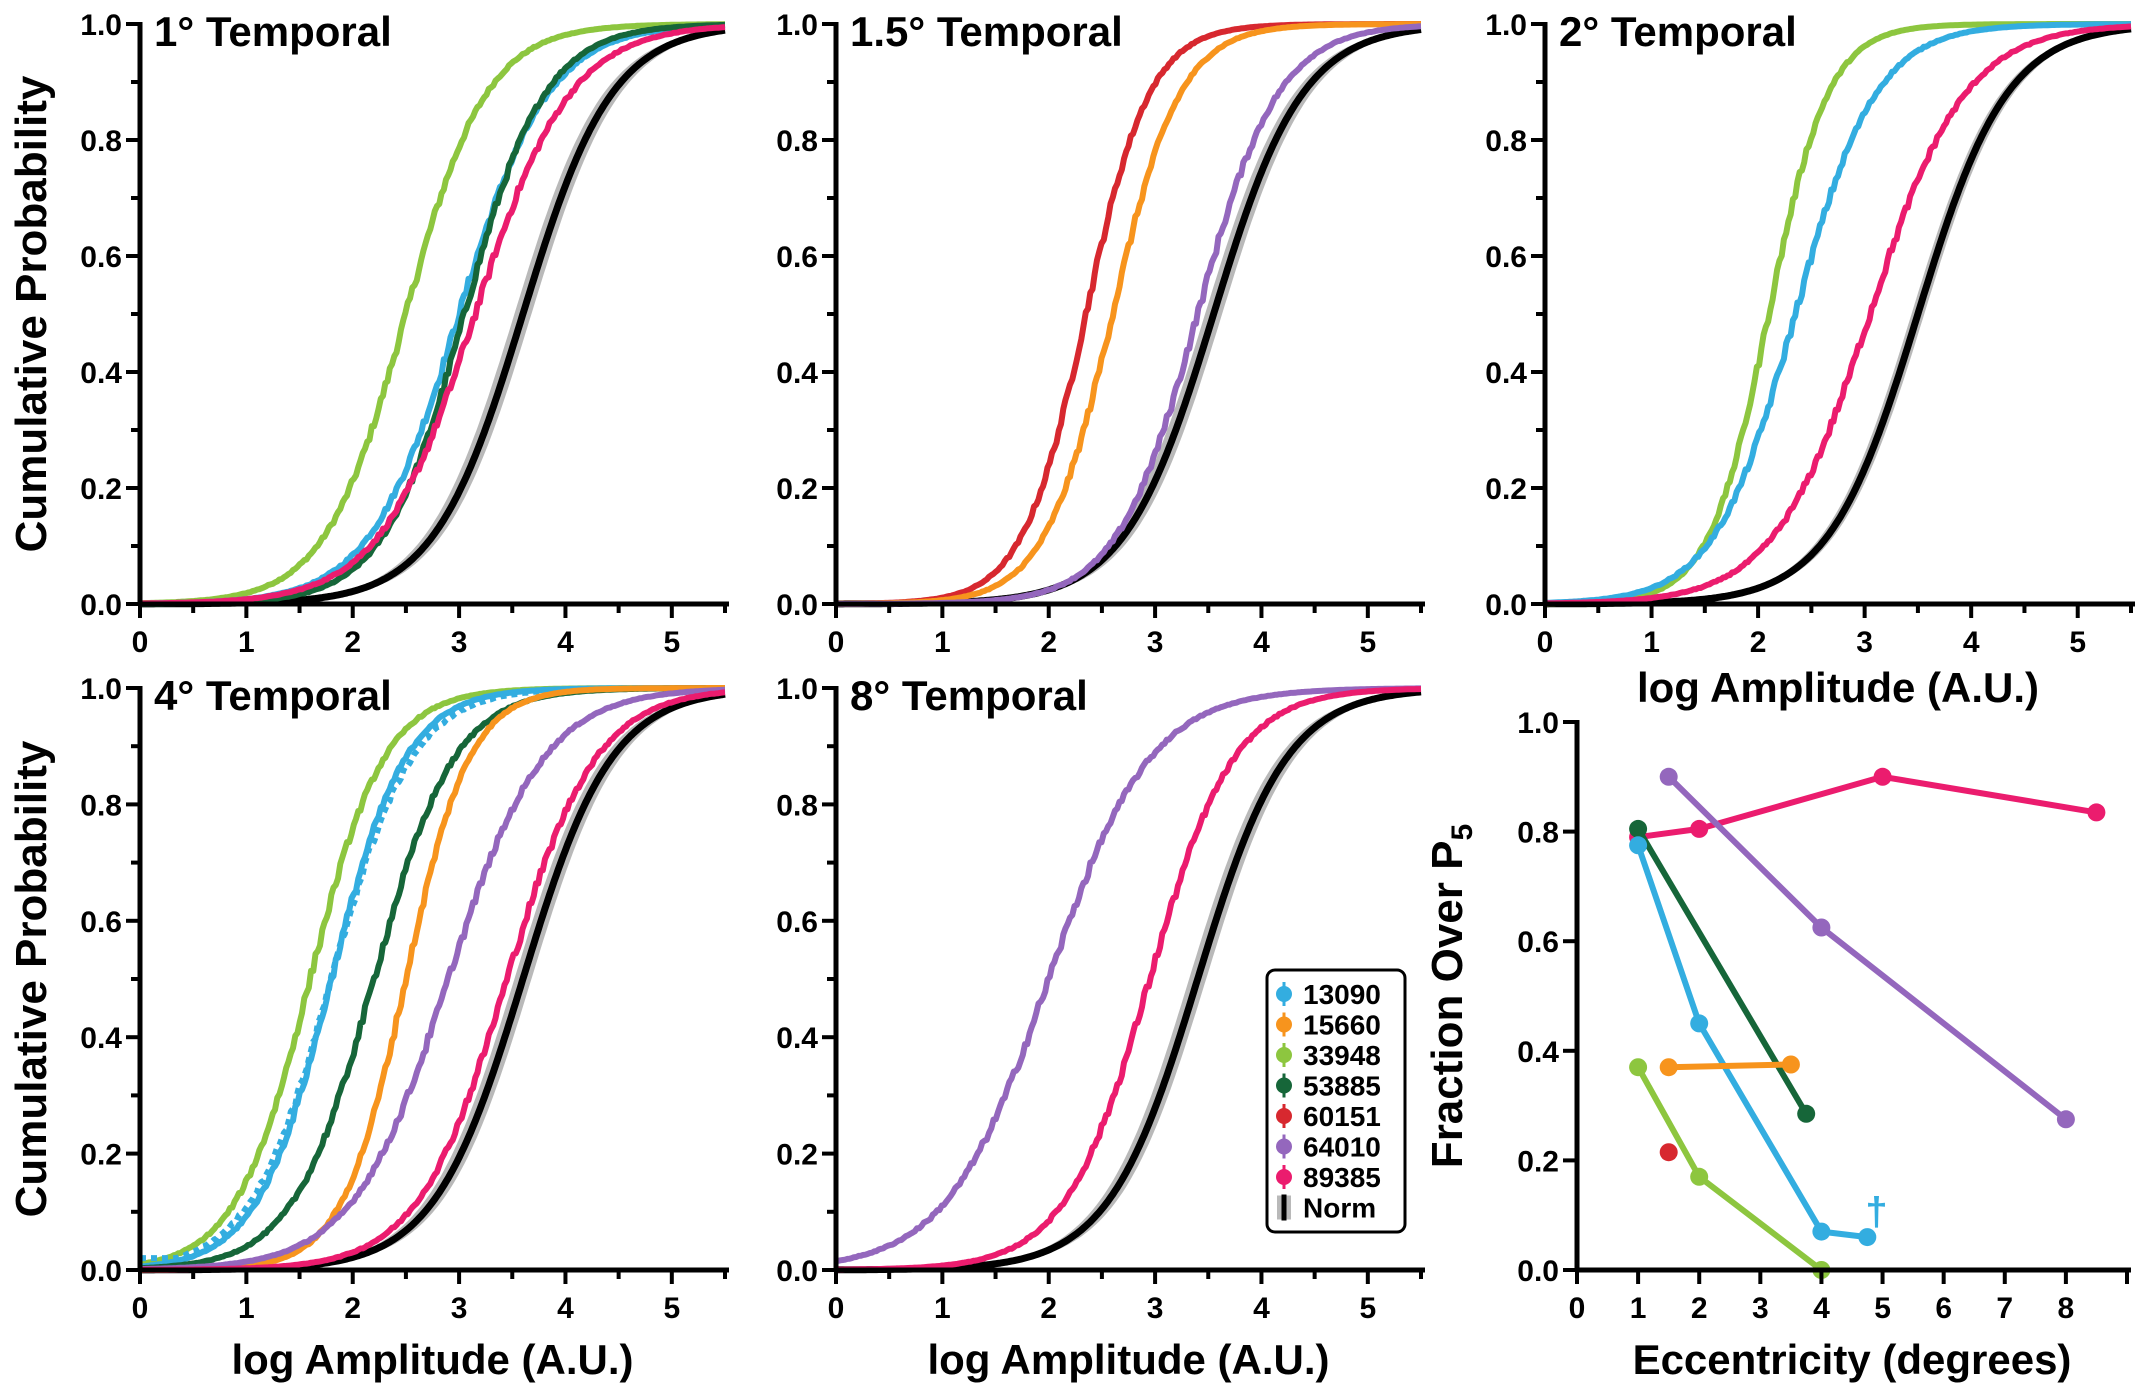 The height and width of the screenshot is (1394, 2142). I want to click on panel-5-x-tick-label: 3, so click(1155, 1308).